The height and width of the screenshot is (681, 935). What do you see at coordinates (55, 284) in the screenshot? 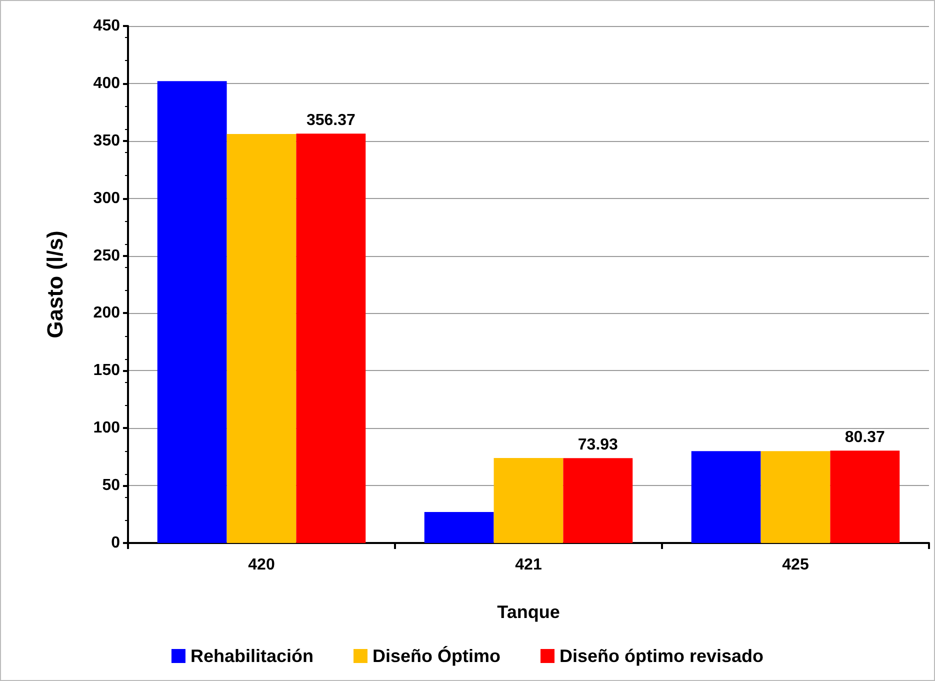
I see `y-axis-title: Gasto (l/s)` at bounding box center [55, 284].